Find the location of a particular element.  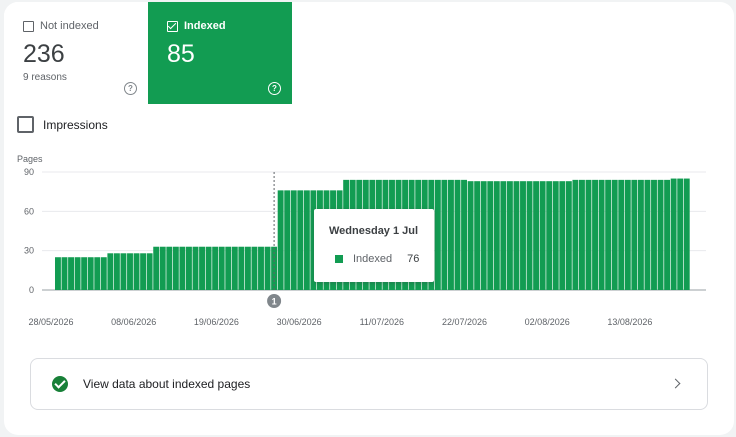

y-axis-label: Pages is located at coordinates (30, 159).